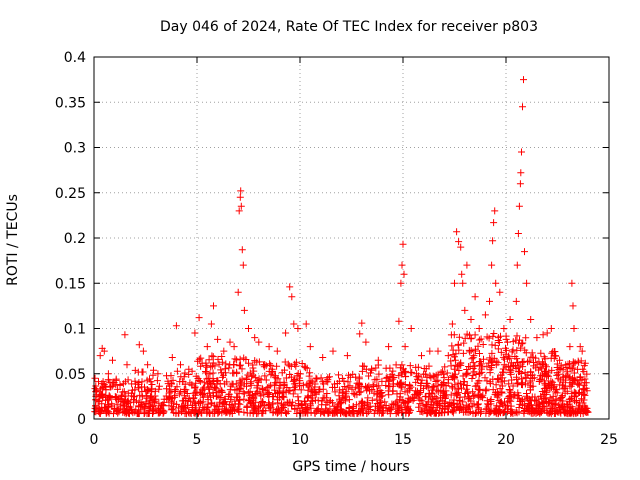 The image size is (640, 480). Describe the element at coordinates (70, 375) in the screenshot. I see `y-tick-label: 0.05` at that location.